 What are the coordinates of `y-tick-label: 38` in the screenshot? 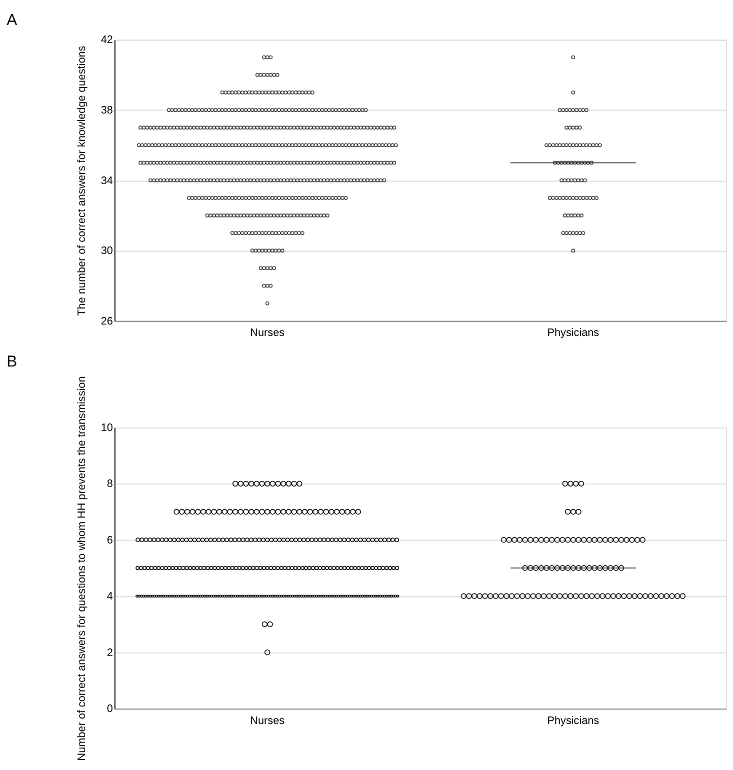 It's located at (106, 110).